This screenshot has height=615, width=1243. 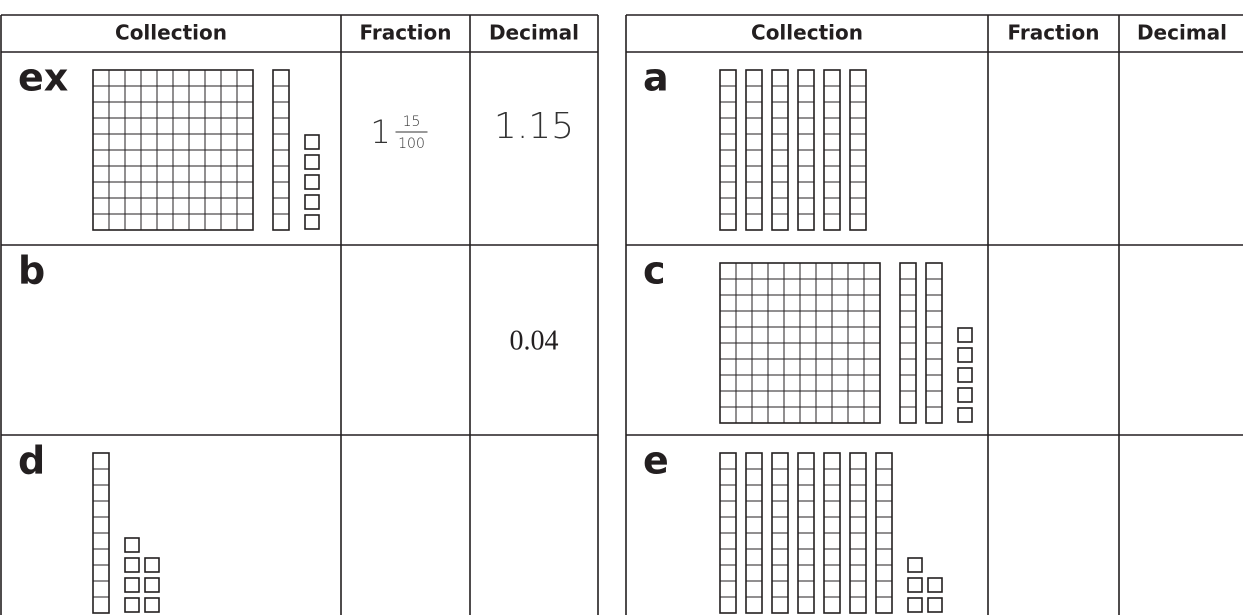 What do you see at coordinates (31, 271) in the screenshot?
I see `row-label: b` at bounding box center [31, 271].